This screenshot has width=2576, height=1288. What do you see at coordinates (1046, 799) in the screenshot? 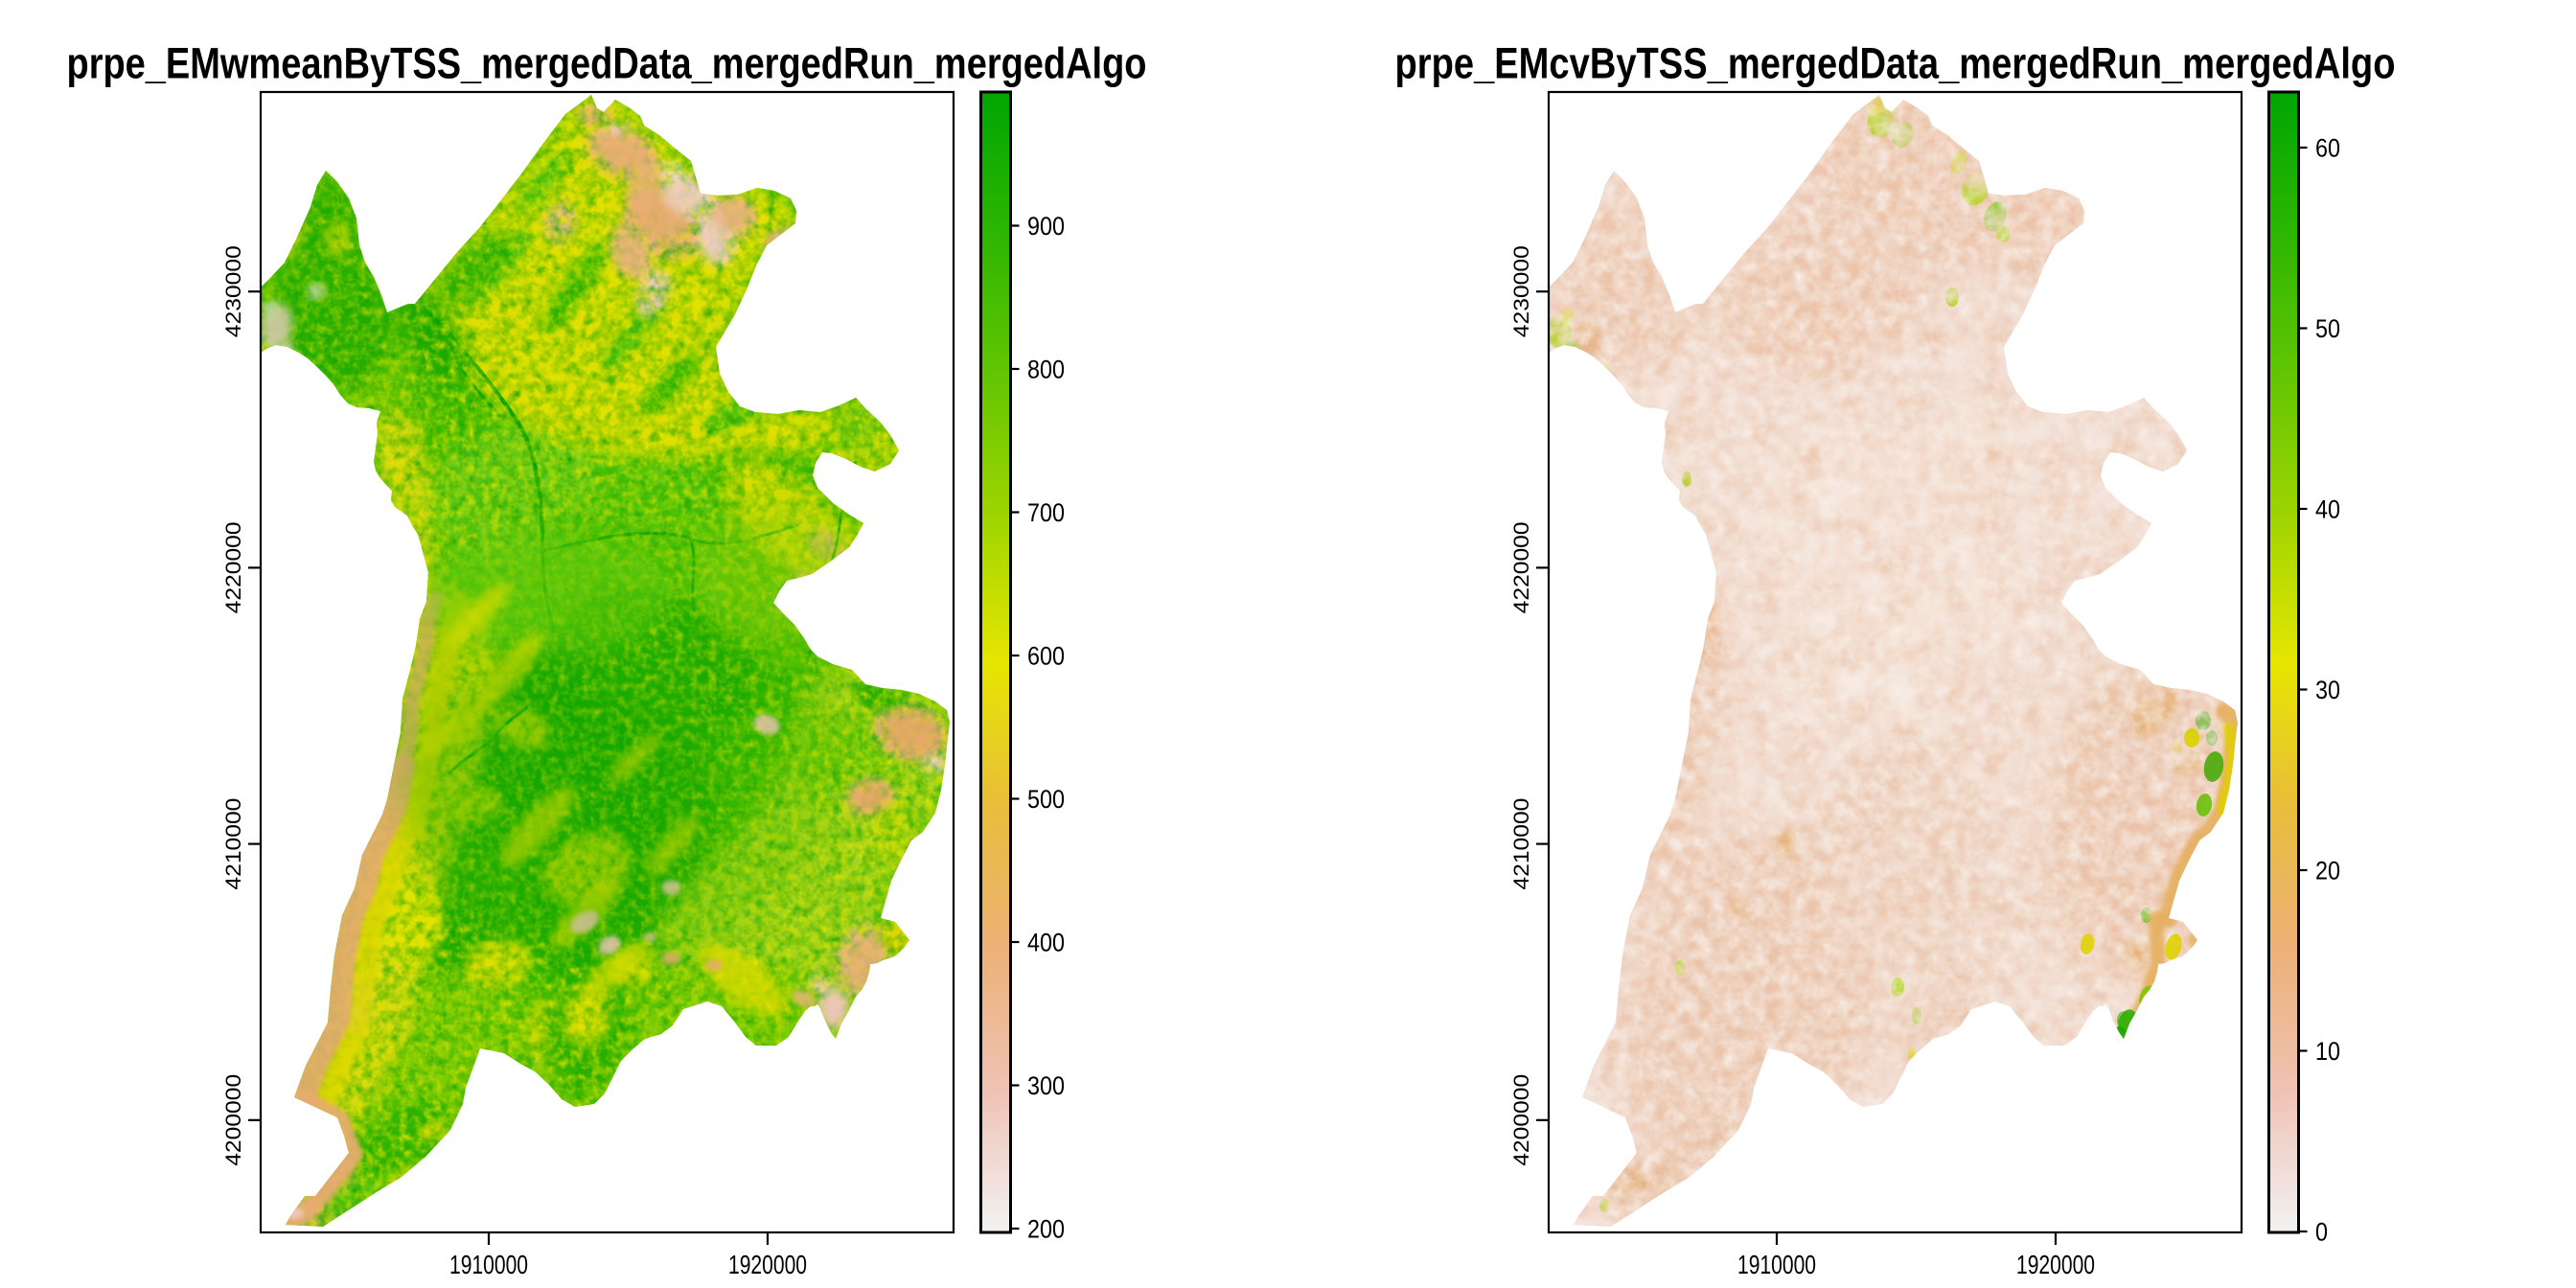
I see `svg-text: 500` at bounding box center [1046, 799].